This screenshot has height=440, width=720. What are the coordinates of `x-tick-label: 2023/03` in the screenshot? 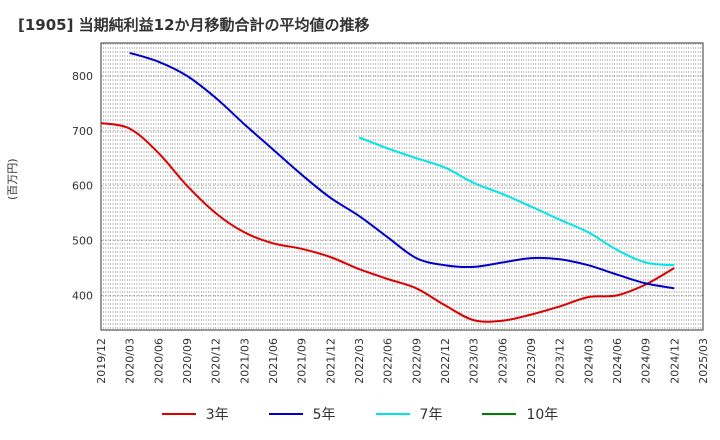 It's located at (474, 361).